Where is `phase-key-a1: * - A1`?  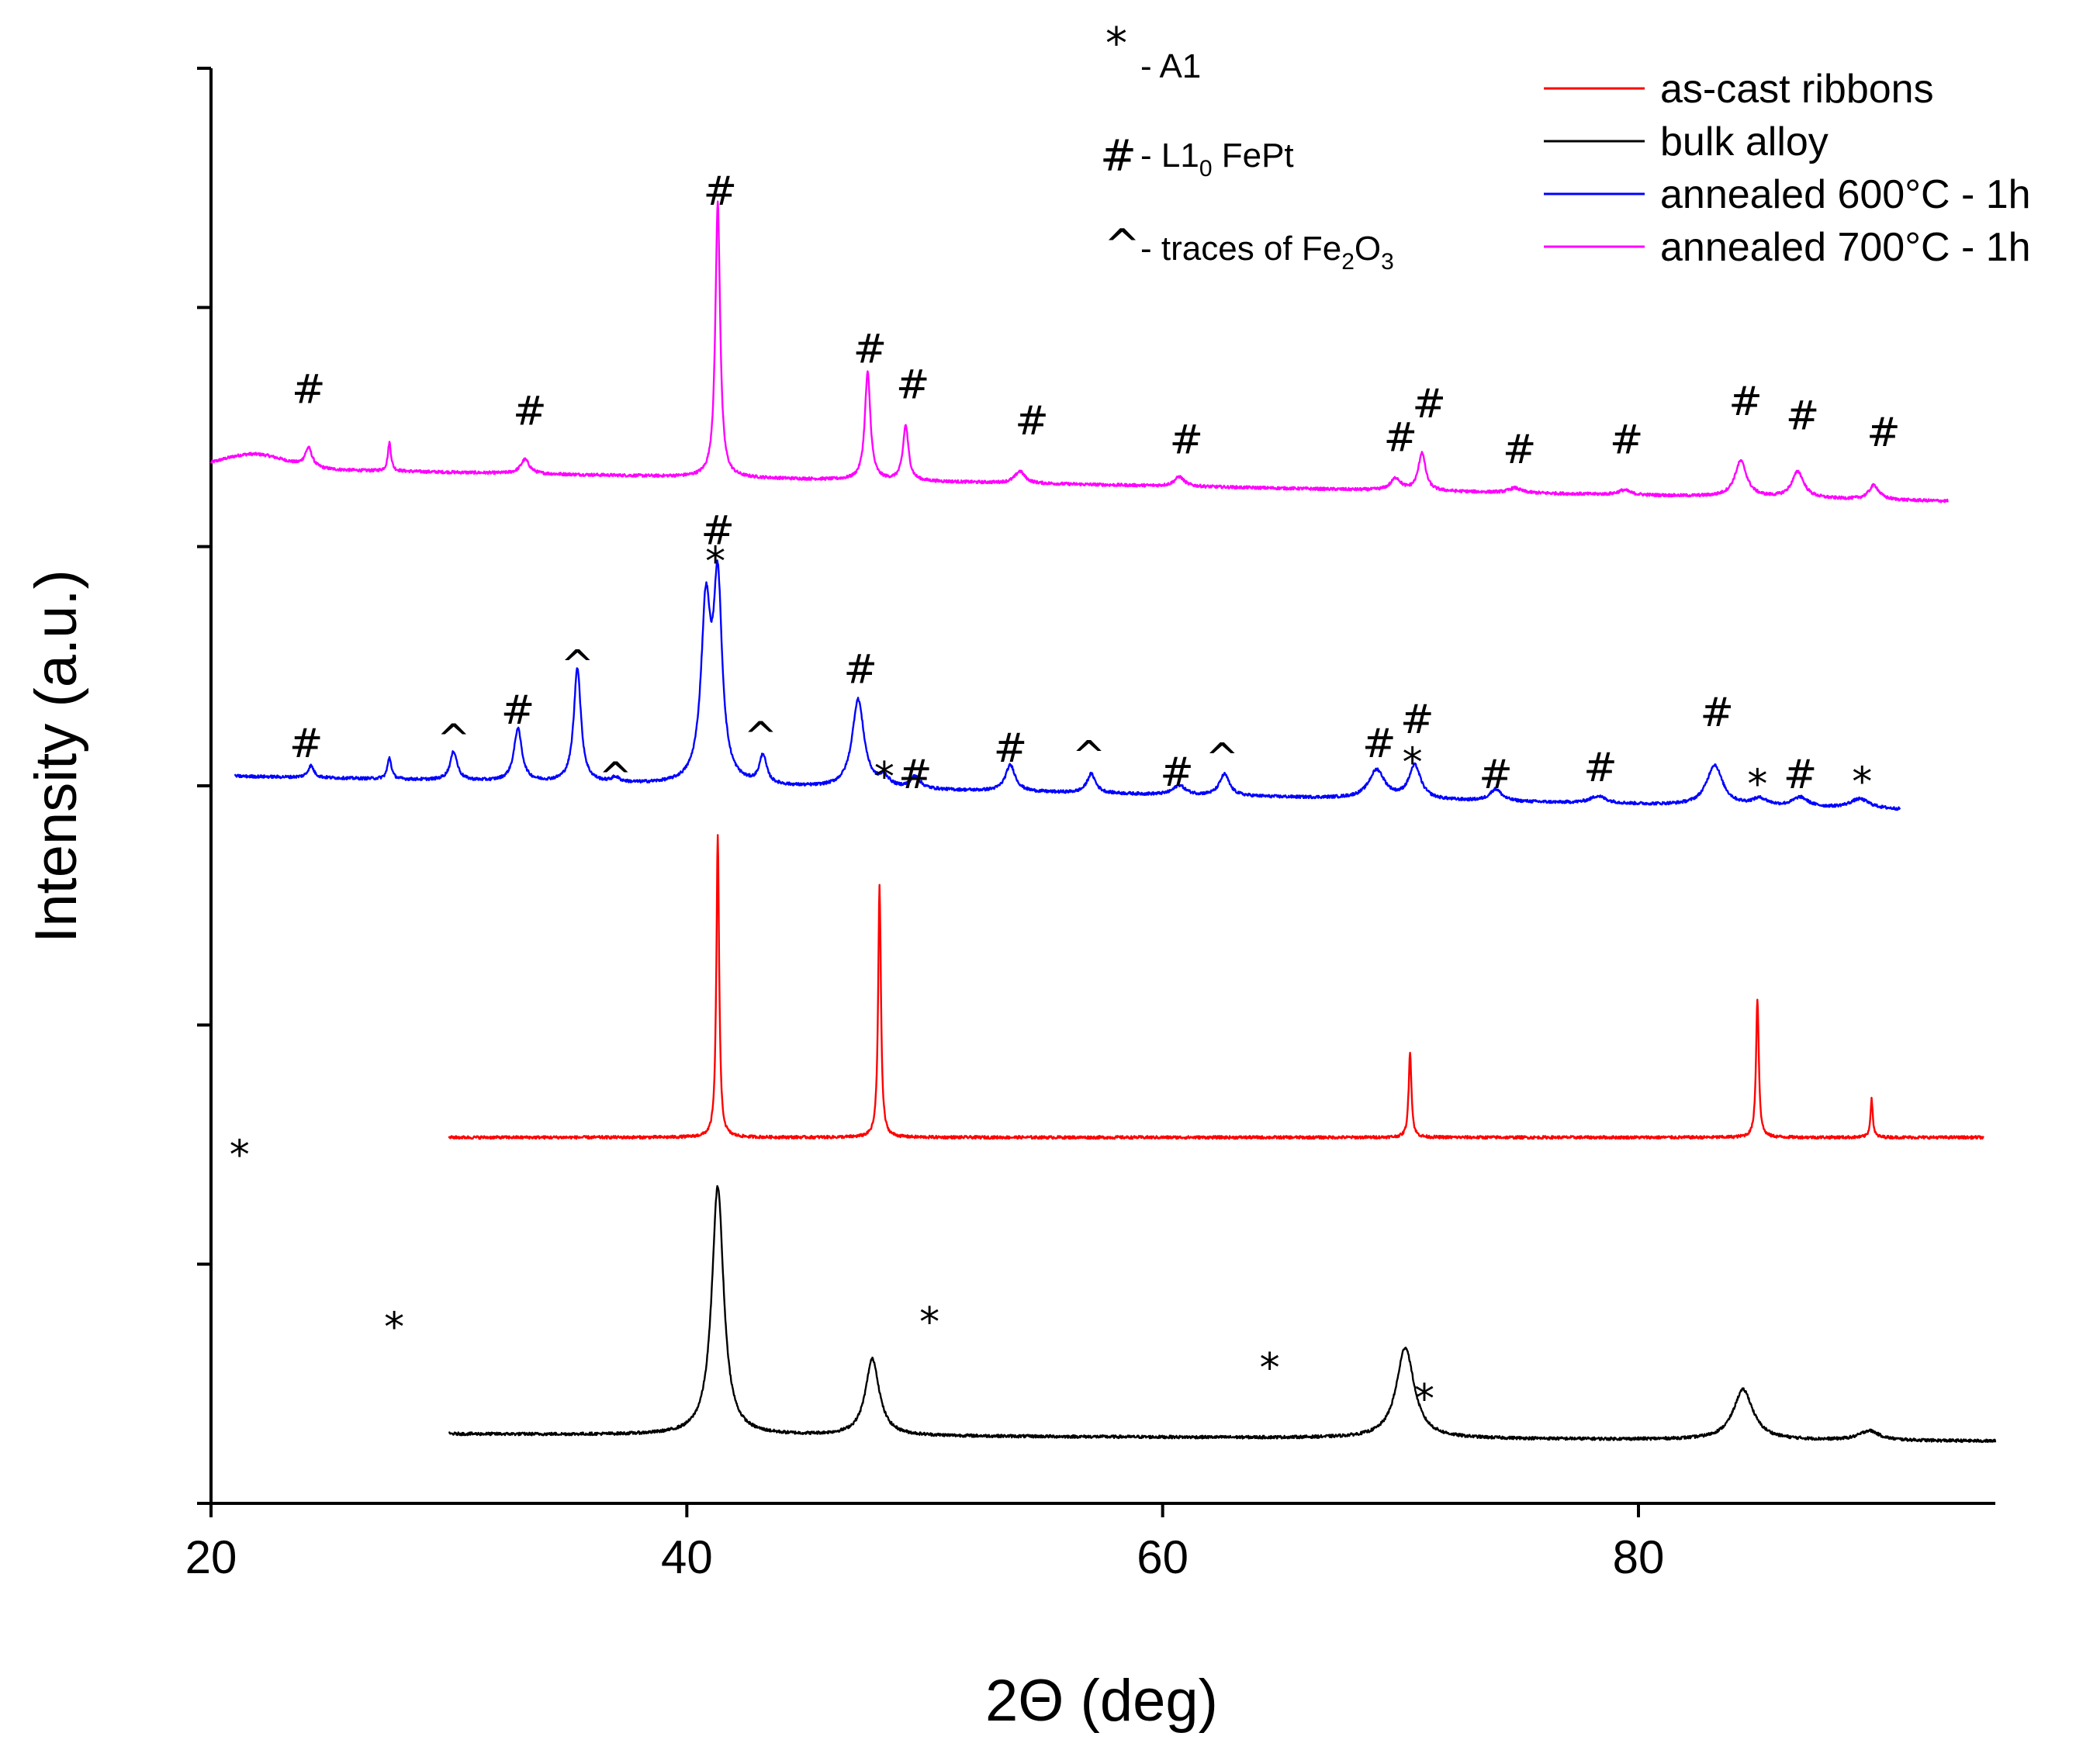
phase-key-a1: * - A1 is located at coordinates (1153, 52).